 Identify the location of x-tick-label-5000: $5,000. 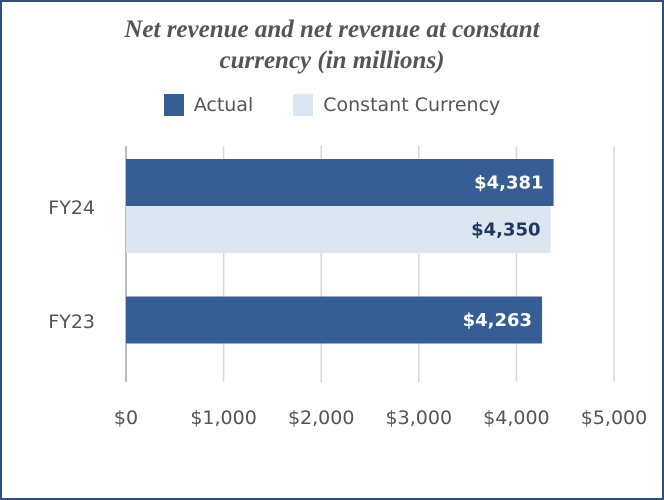
(614, 418).